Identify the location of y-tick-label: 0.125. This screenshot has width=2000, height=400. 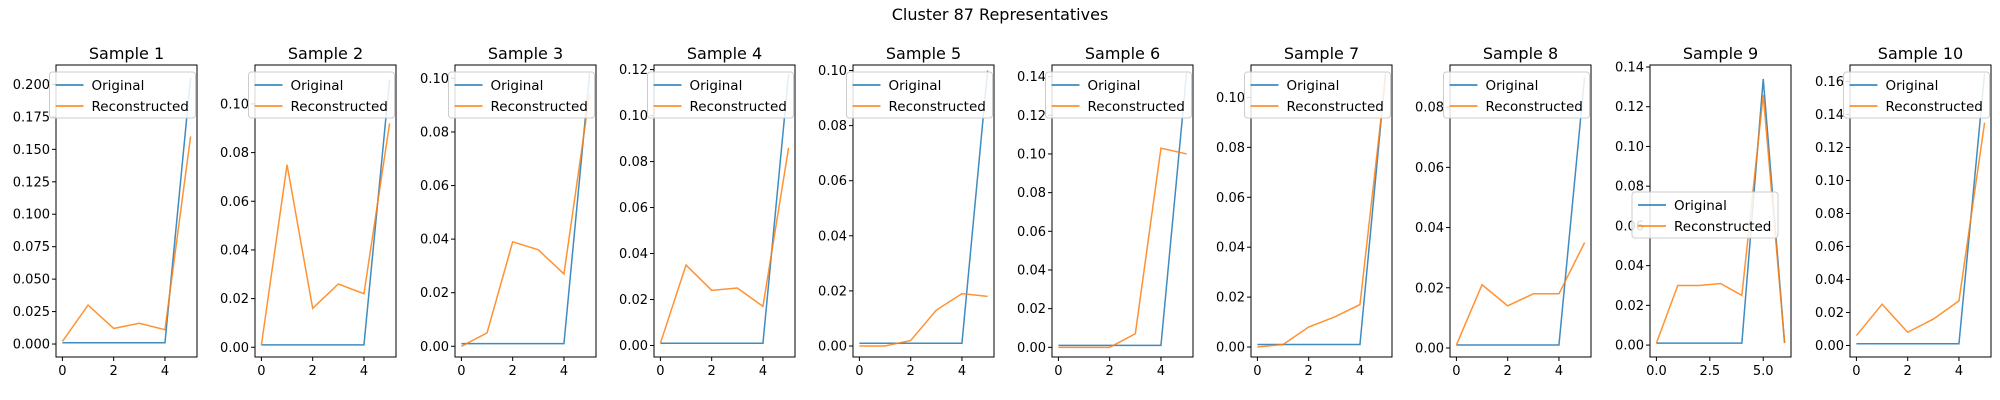
(31, 182).